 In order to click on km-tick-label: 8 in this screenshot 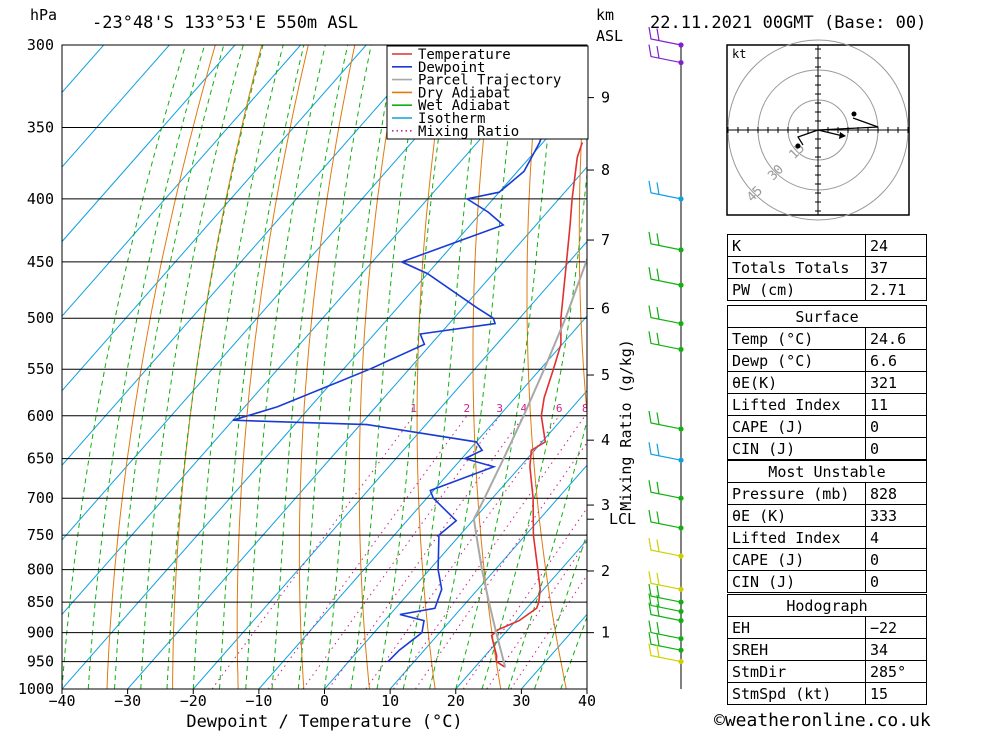, I will do `click(605, 170)`.